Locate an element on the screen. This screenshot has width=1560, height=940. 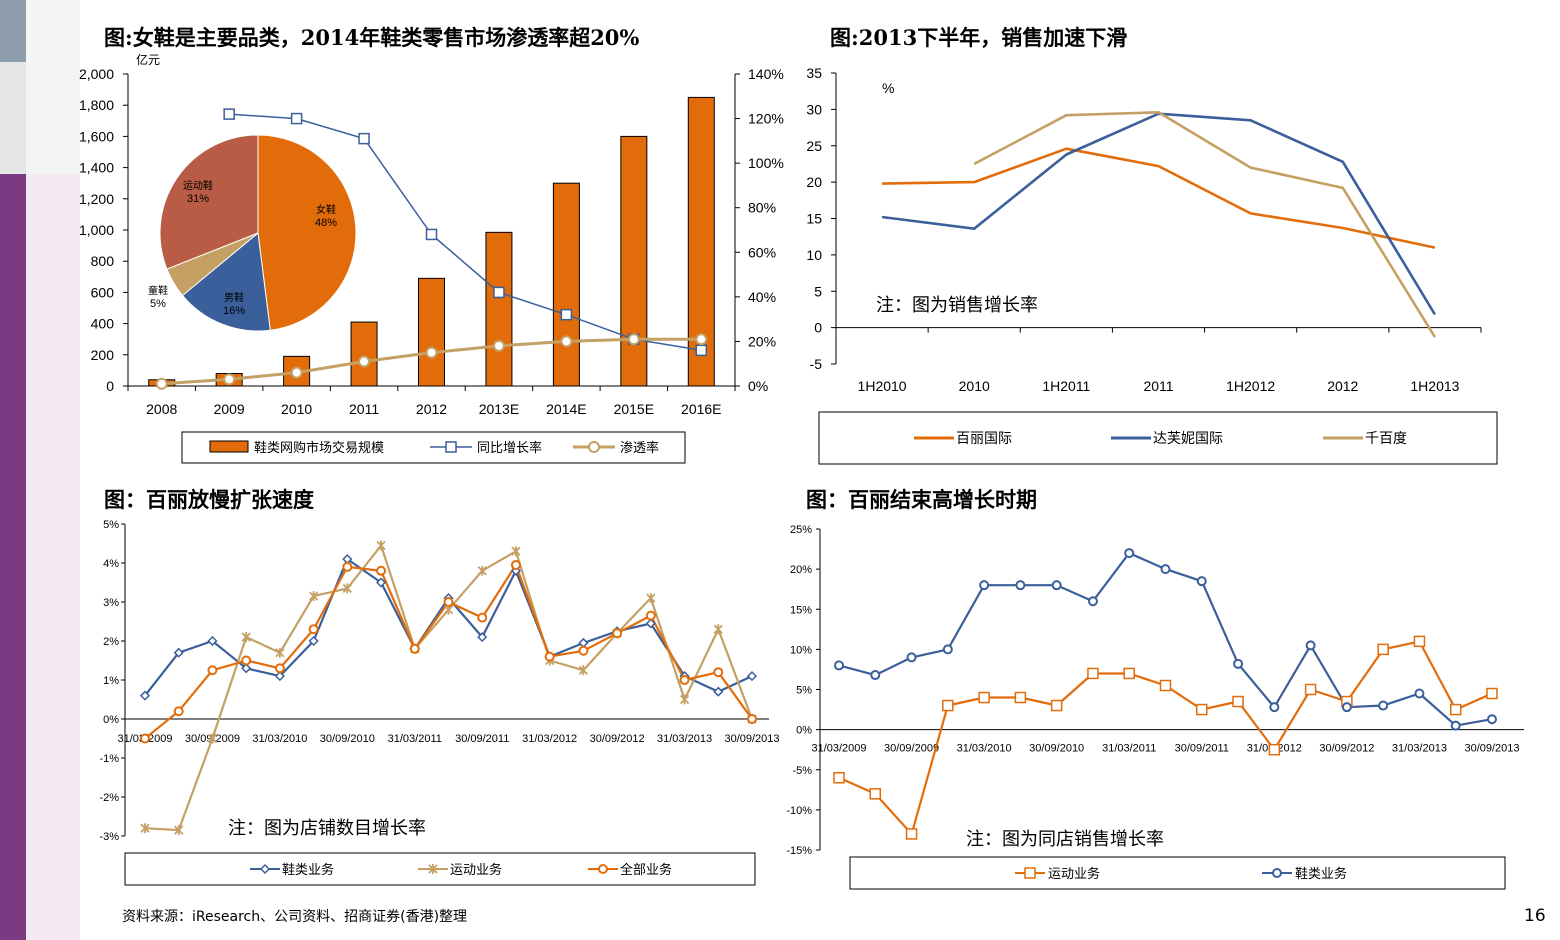
c3-y-tick-label: -2% is located at coordinates (109, 798).